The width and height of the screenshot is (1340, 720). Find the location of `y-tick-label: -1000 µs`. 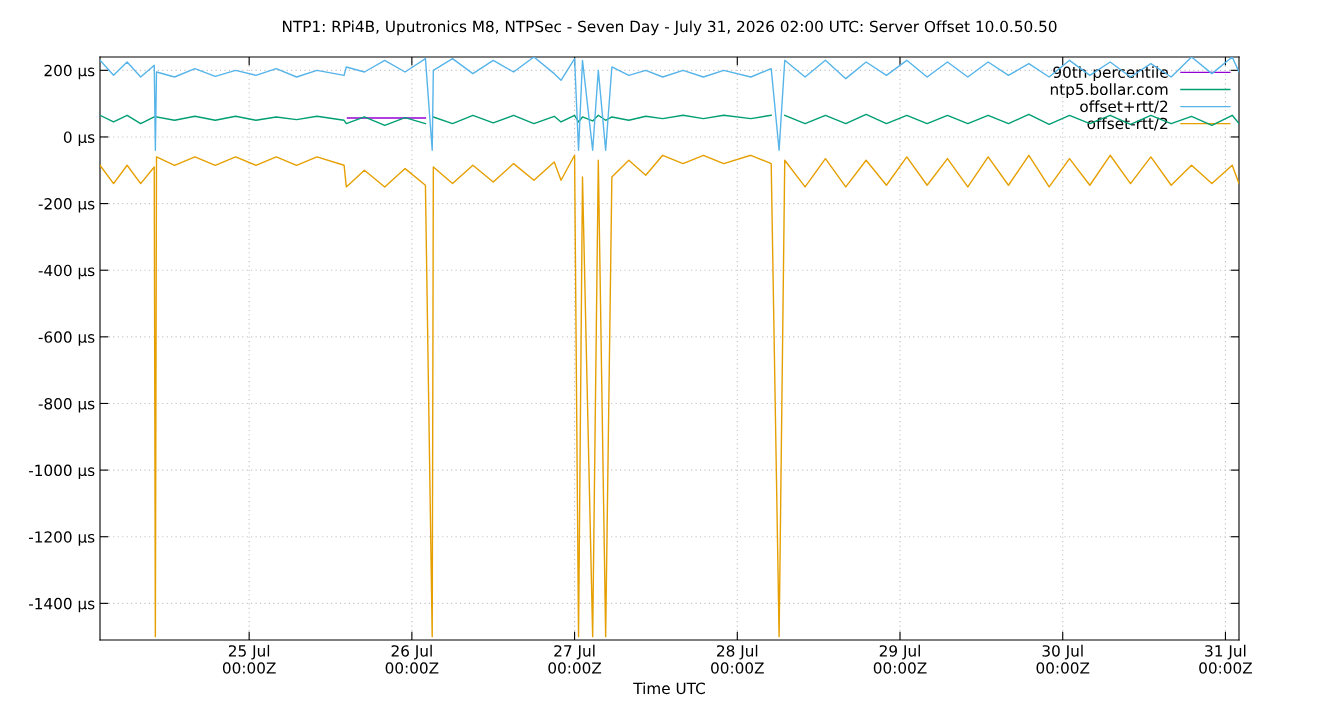

y-tick-label: -1000 µs is located at coordinates (61, 472).